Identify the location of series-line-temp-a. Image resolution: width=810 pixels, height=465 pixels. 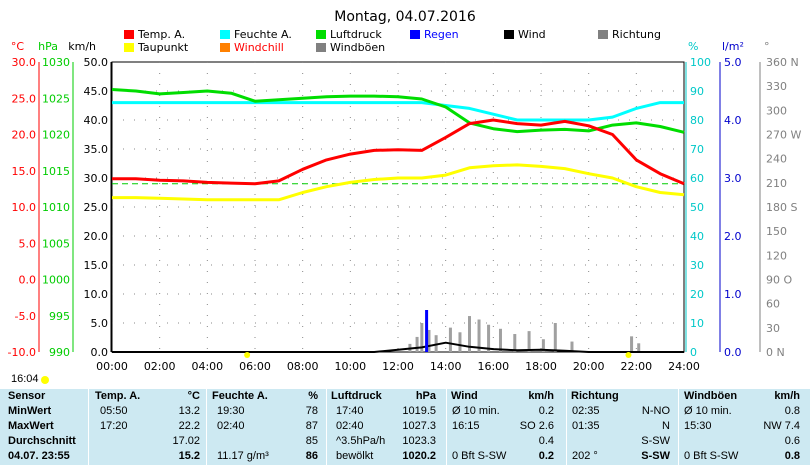
(398, 152).